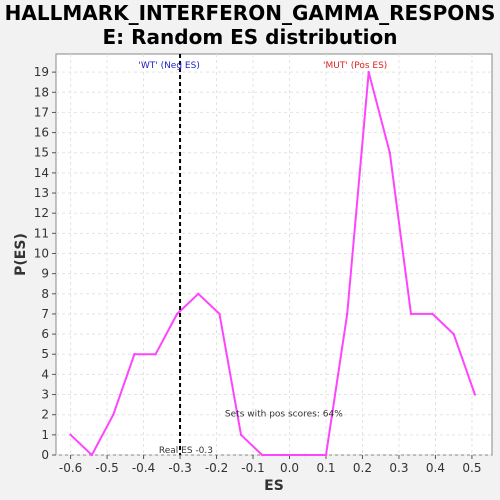 The image size is (500, 500). I want to click on y-tick-label: 9, so click(45, 274).